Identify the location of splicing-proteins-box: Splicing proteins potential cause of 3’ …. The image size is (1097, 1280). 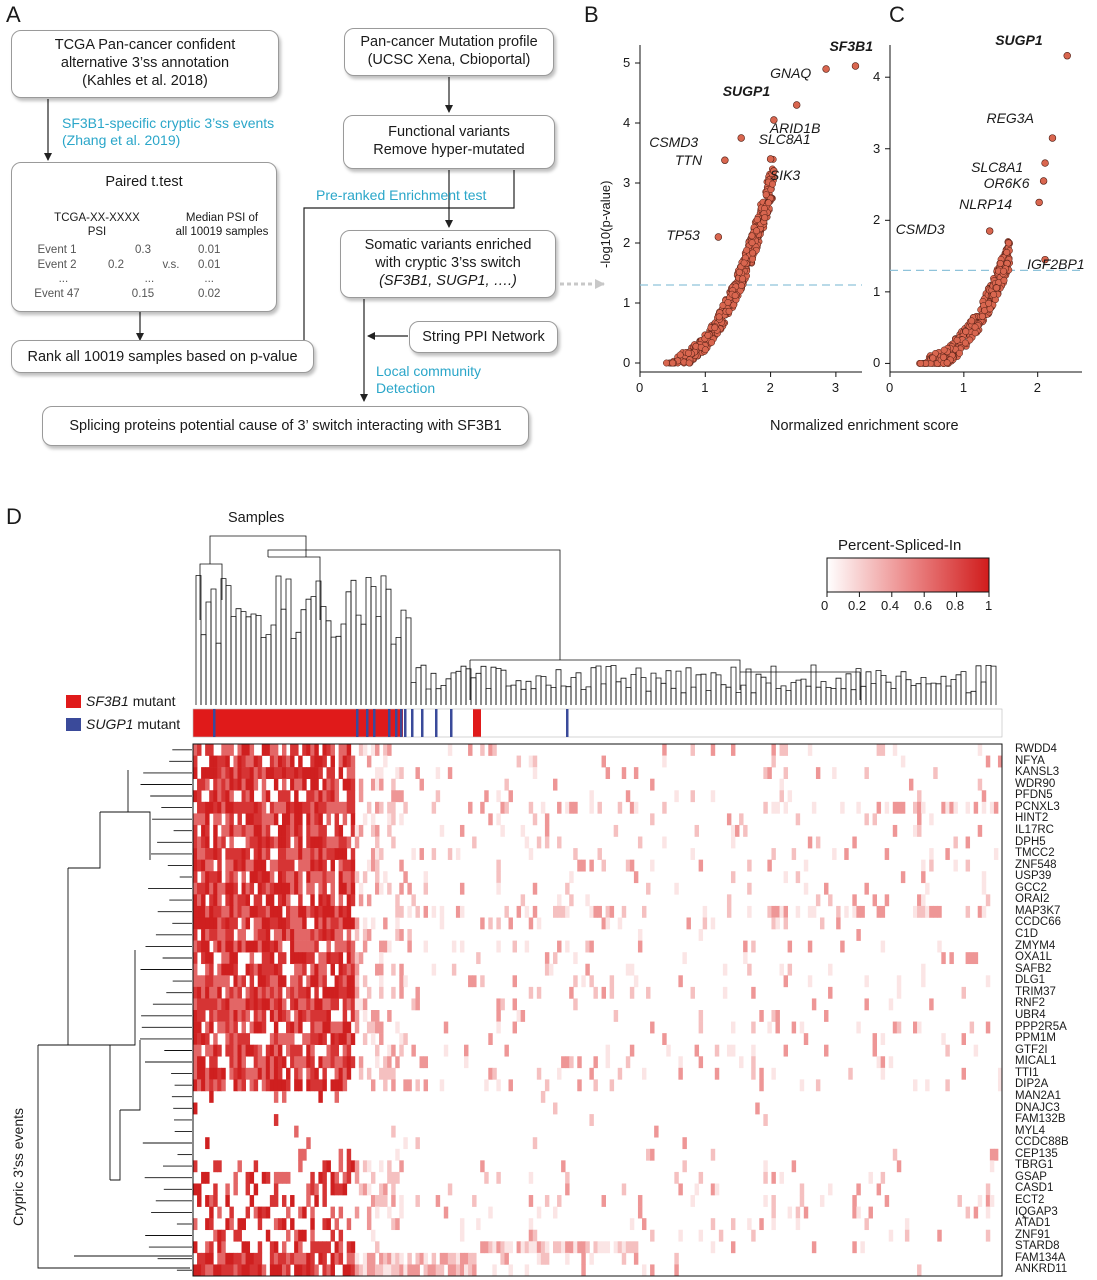
(285, 426).